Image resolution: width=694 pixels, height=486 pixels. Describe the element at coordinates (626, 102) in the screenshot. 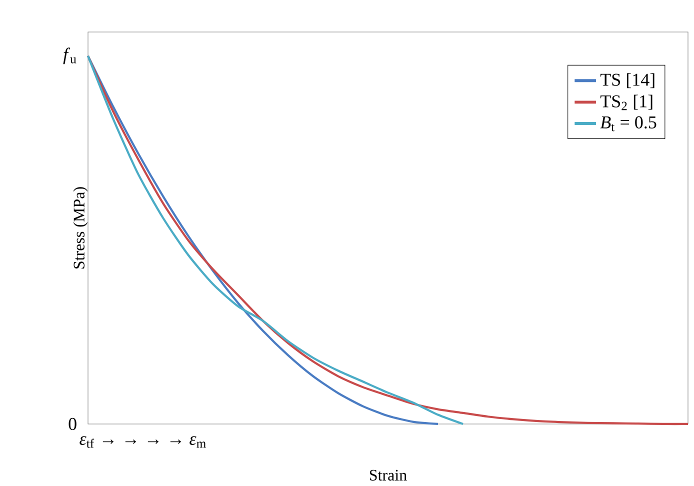

I see `legend-label: TS$_{2}$ [1]` at that location.